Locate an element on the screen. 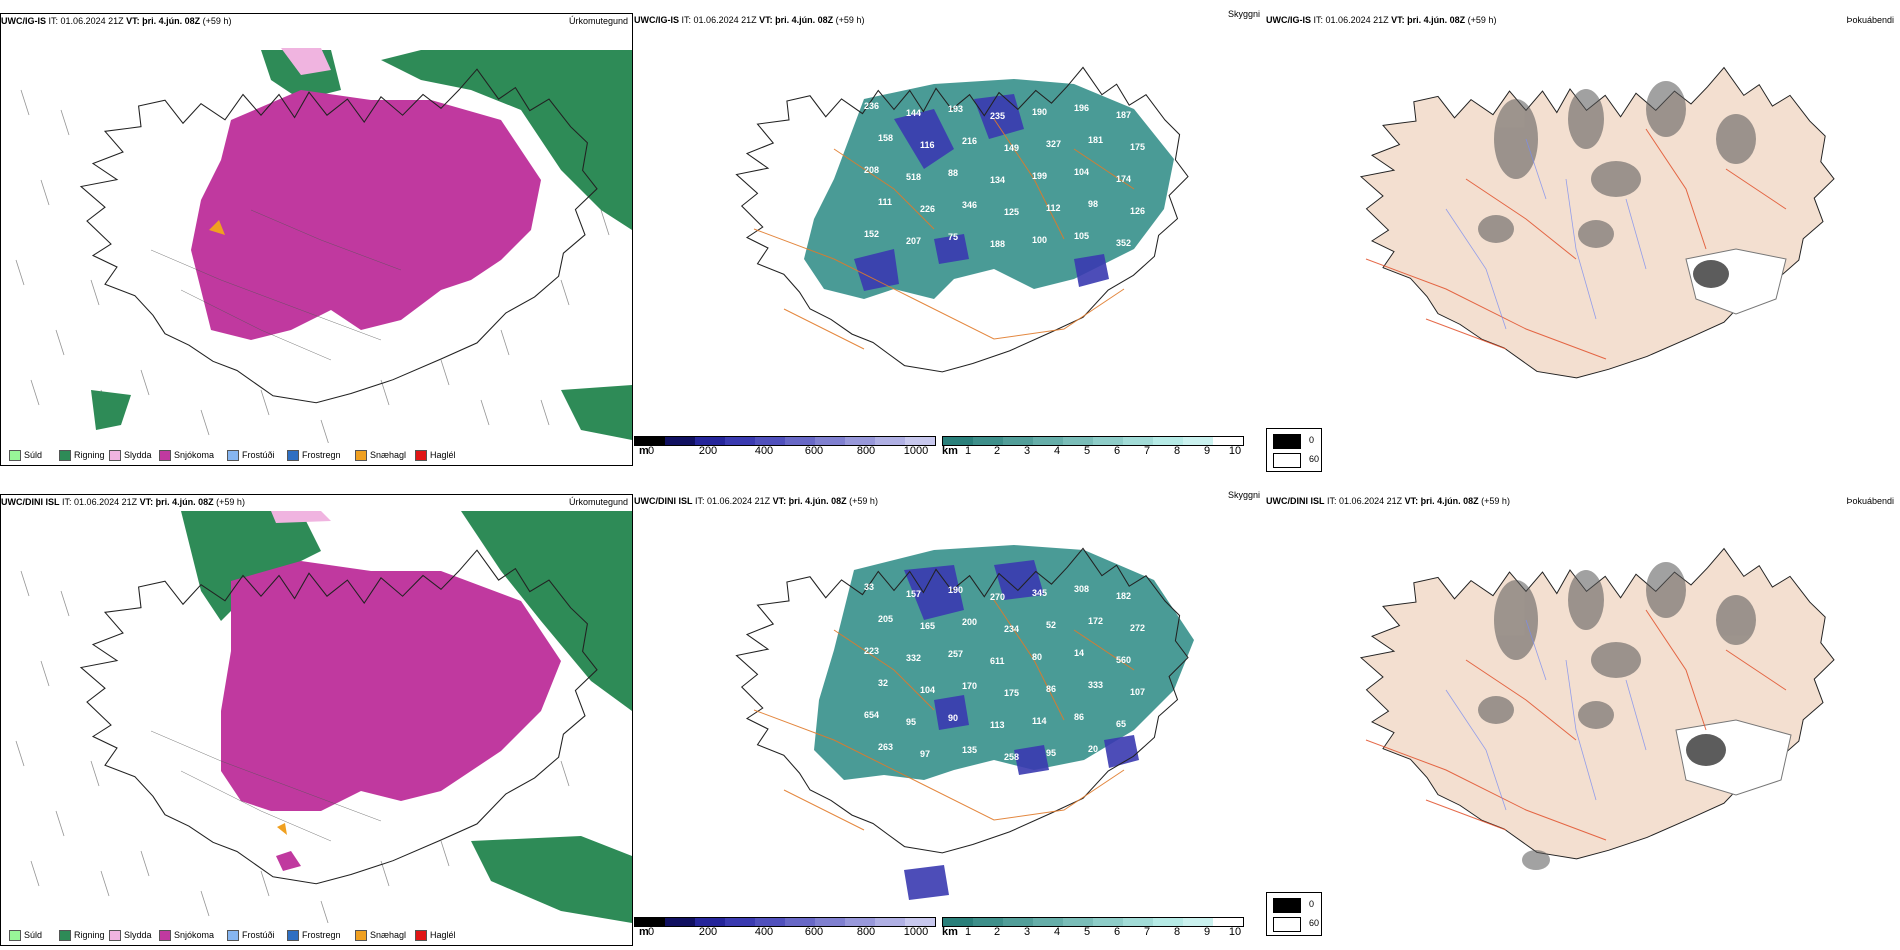 The height and width of the screenshot is (950, 1900). cloud-value-label: 272 is located at coordinates (1137, 628).